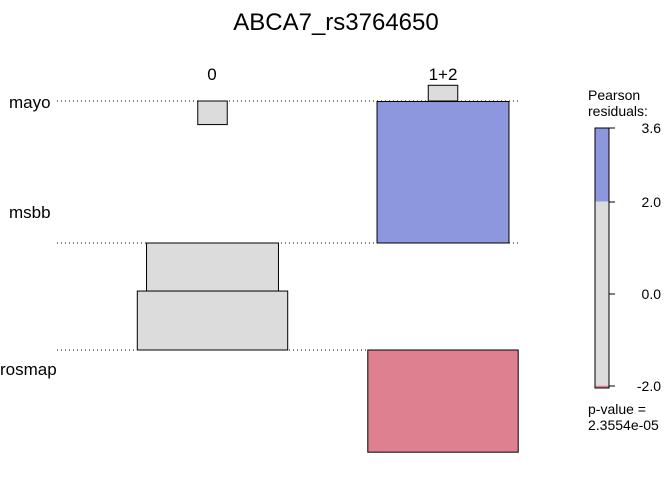  I want to click on legend-tick-label: 3.6, so click(652, 128).